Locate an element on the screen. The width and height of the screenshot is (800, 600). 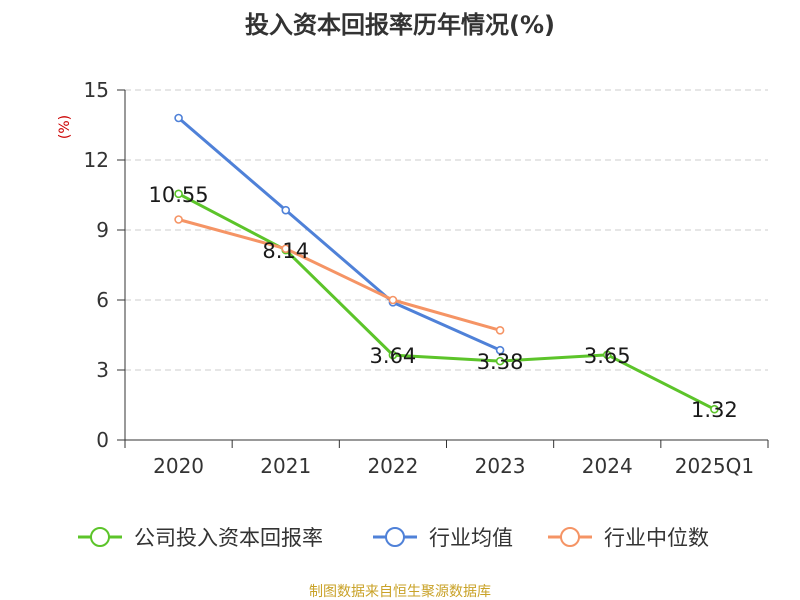
y-tick-label: 15 is located at coordinates (96, 90).